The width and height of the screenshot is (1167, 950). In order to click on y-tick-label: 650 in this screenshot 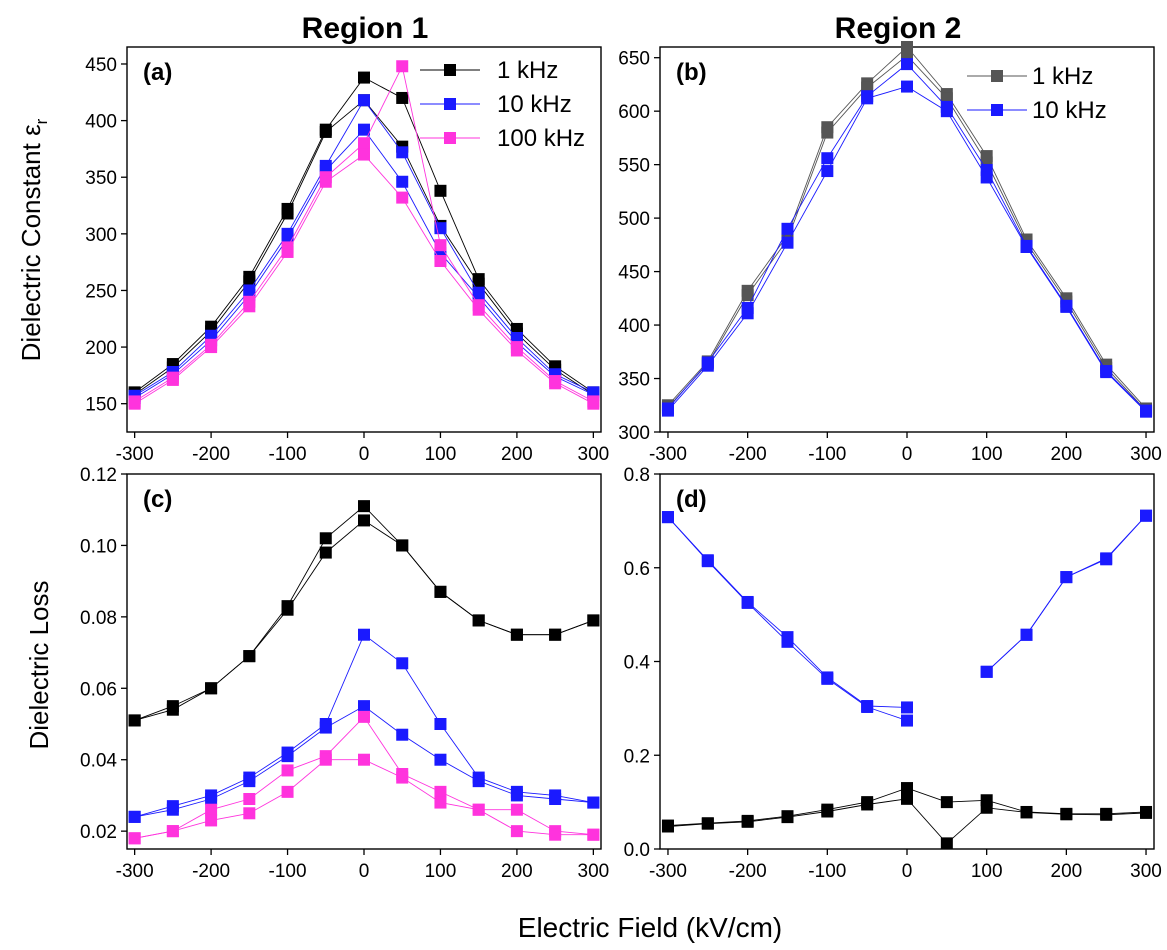, I will do `click(634, 59)`.